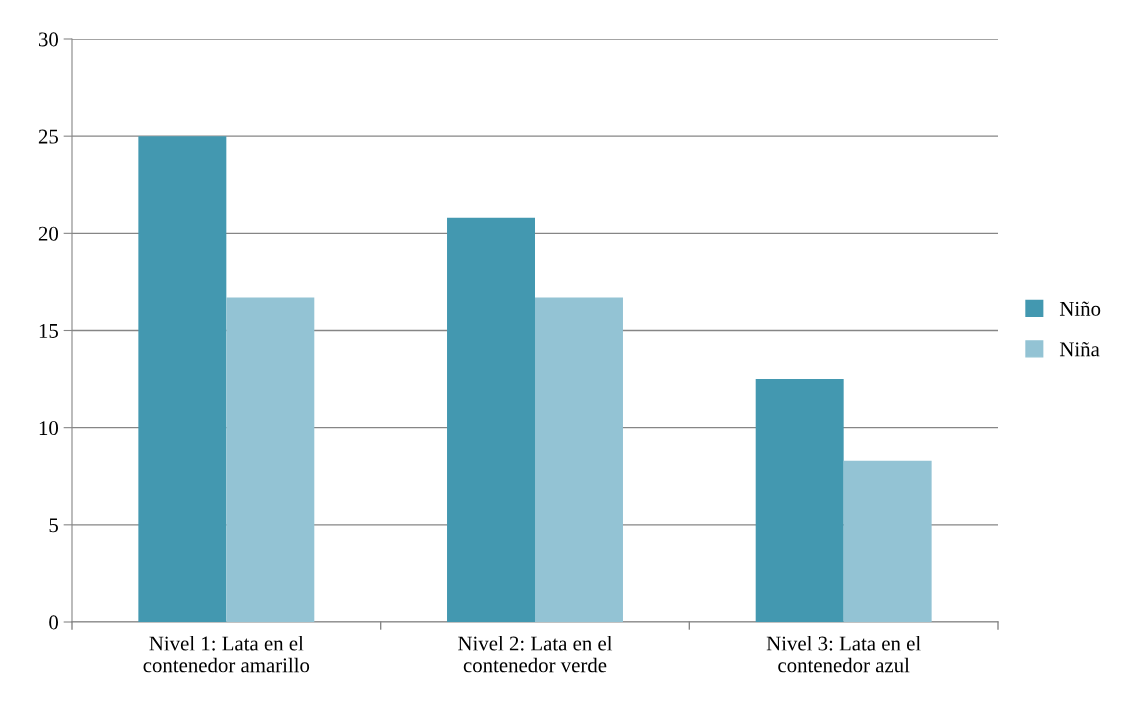  Describe the element at coordinates (53, 525) in the screenshot. I see `y-tick-label: 5` at that location.